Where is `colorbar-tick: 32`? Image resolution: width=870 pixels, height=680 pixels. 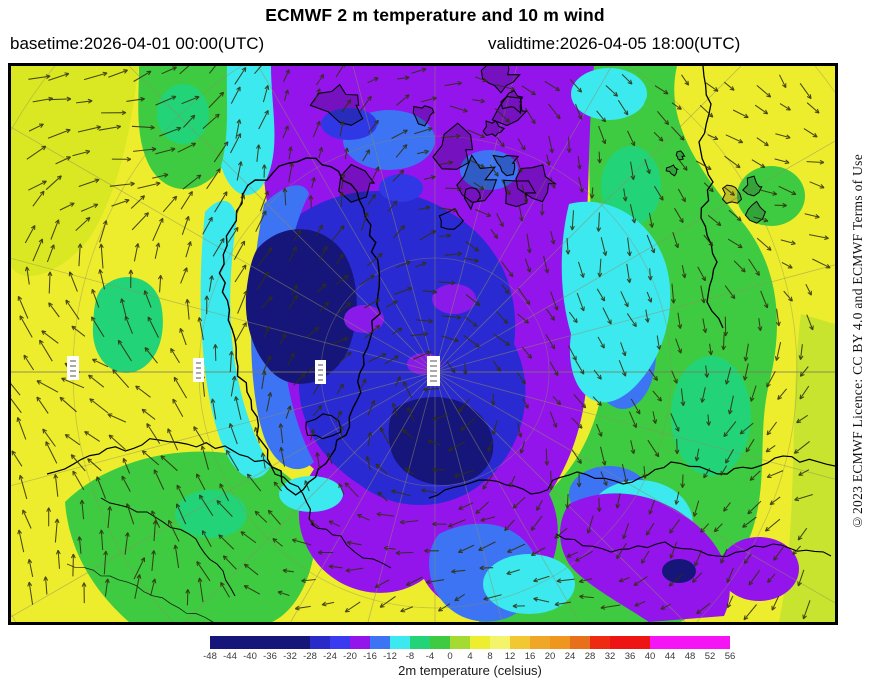 colorbar-tick: 32 is located at coordinates (610, 656).